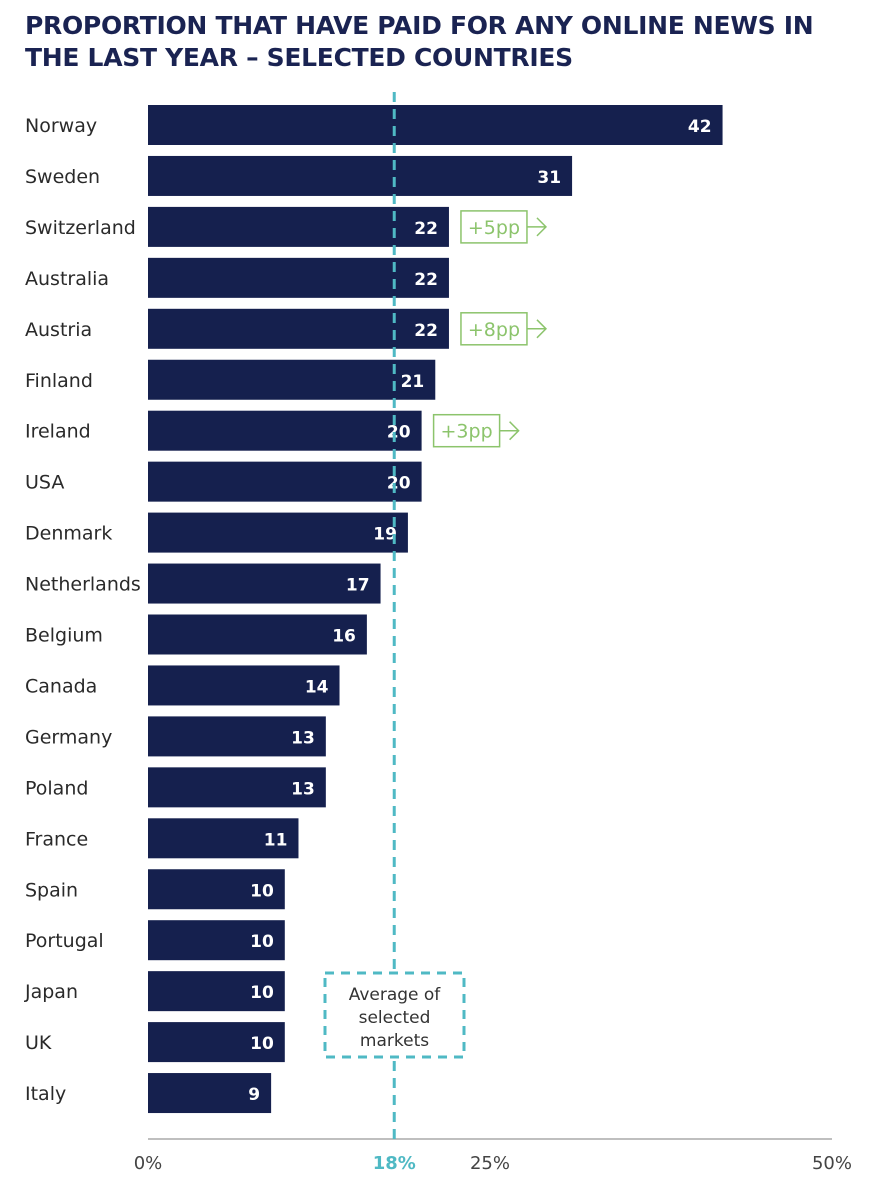 Image resolution: width=884 pixels, height=1200 pixels. What do you see at coordinates (45, 1094) in the screenshot?
I see `category-label: Italy` at bounding box center [45, 1094].